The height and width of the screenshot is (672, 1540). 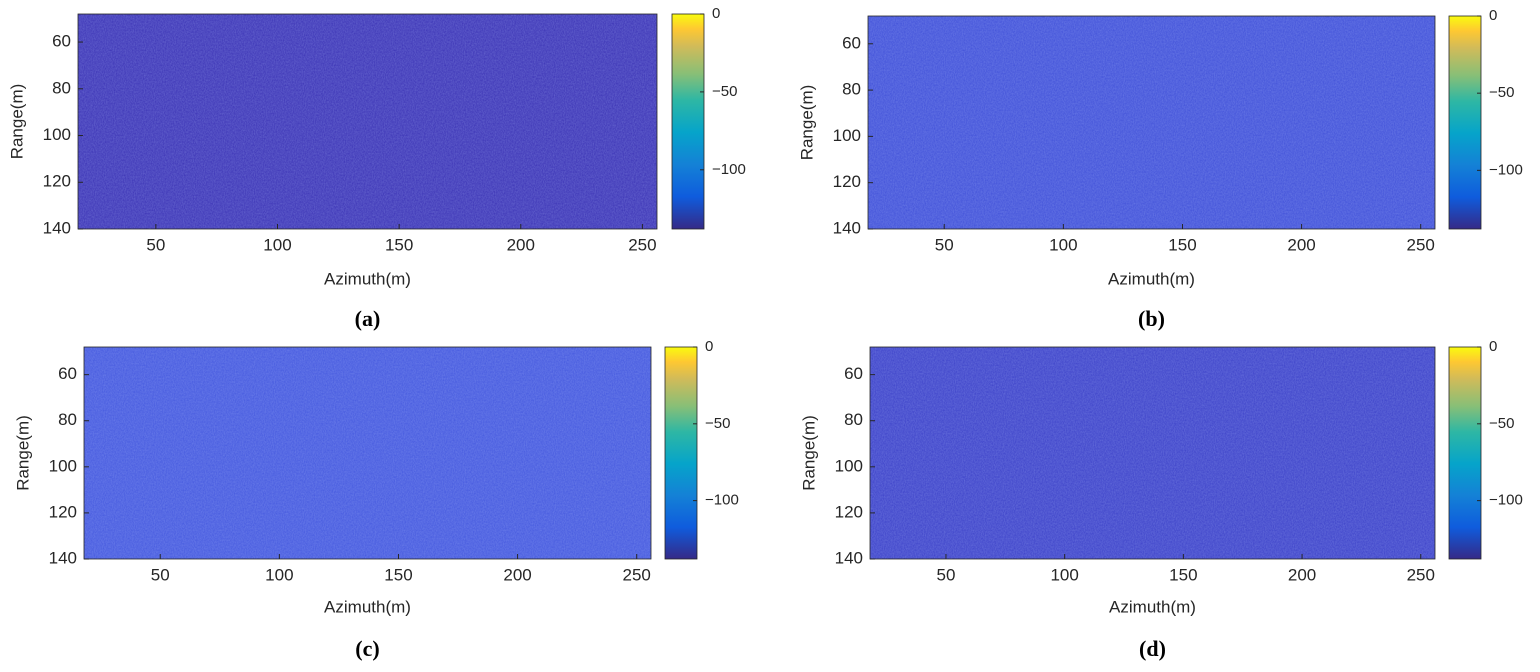 I want to click on panel-label: (d), so click(x=1152, y=648).